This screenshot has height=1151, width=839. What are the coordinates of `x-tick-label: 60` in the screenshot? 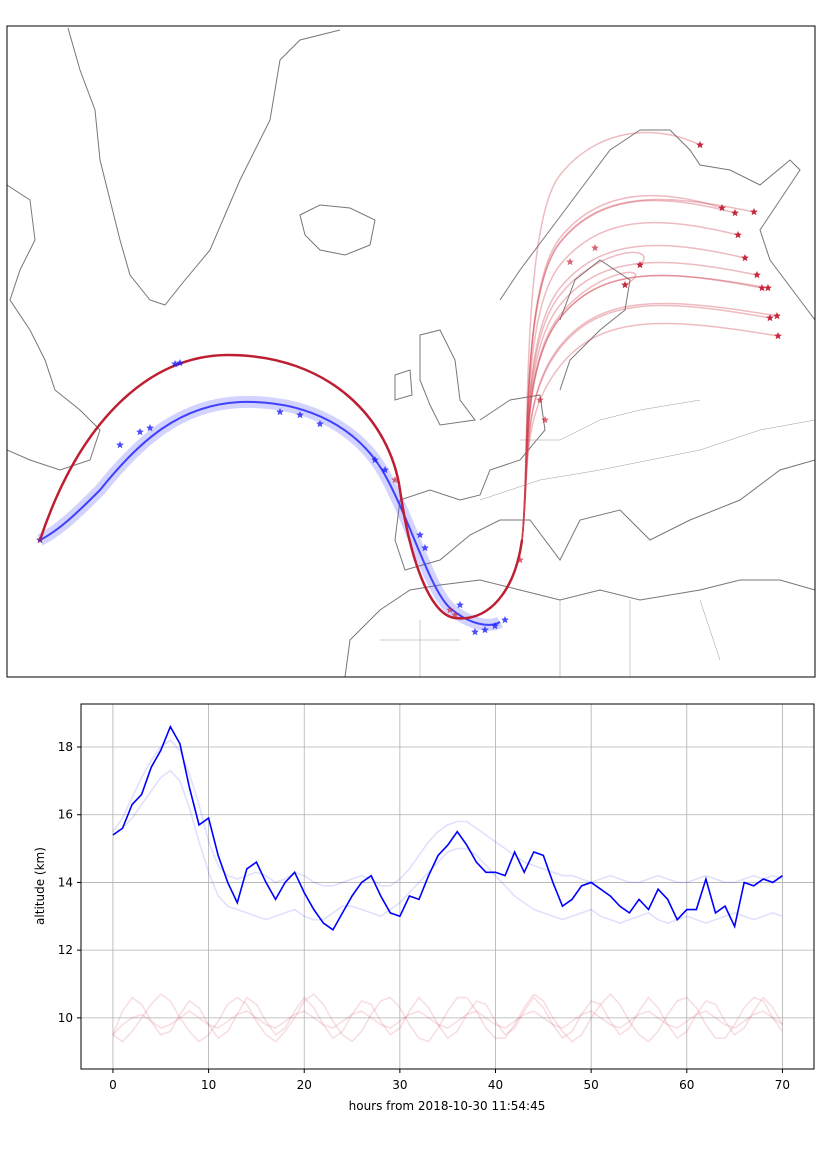 It's located at (686, 1085).